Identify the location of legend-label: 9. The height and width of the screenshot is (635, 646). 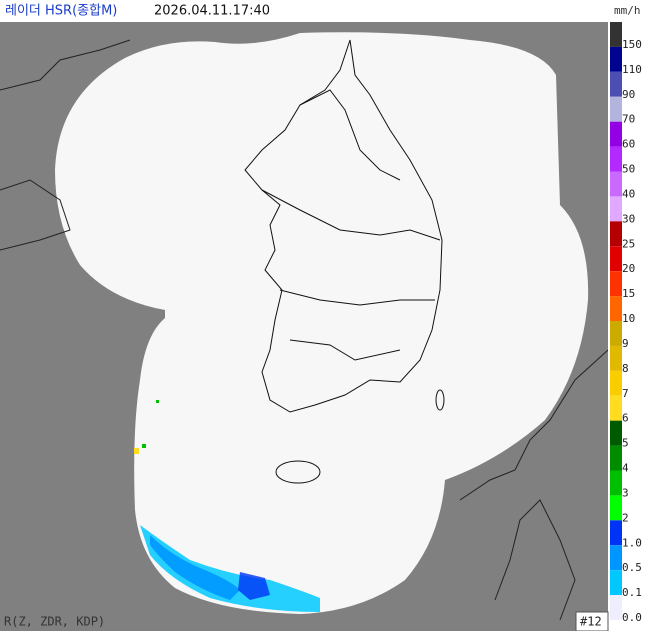
(625, 343).